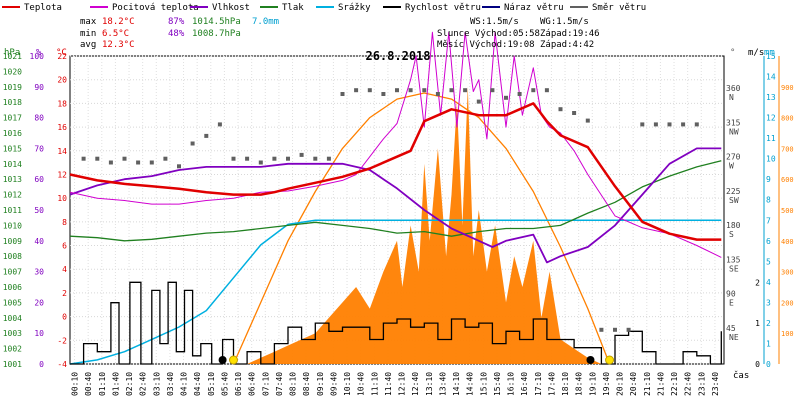  What do you see at coordinates (674, 384) in the screenshot?
I see `x-tick: 22:10` at bounding box center [674, 384].